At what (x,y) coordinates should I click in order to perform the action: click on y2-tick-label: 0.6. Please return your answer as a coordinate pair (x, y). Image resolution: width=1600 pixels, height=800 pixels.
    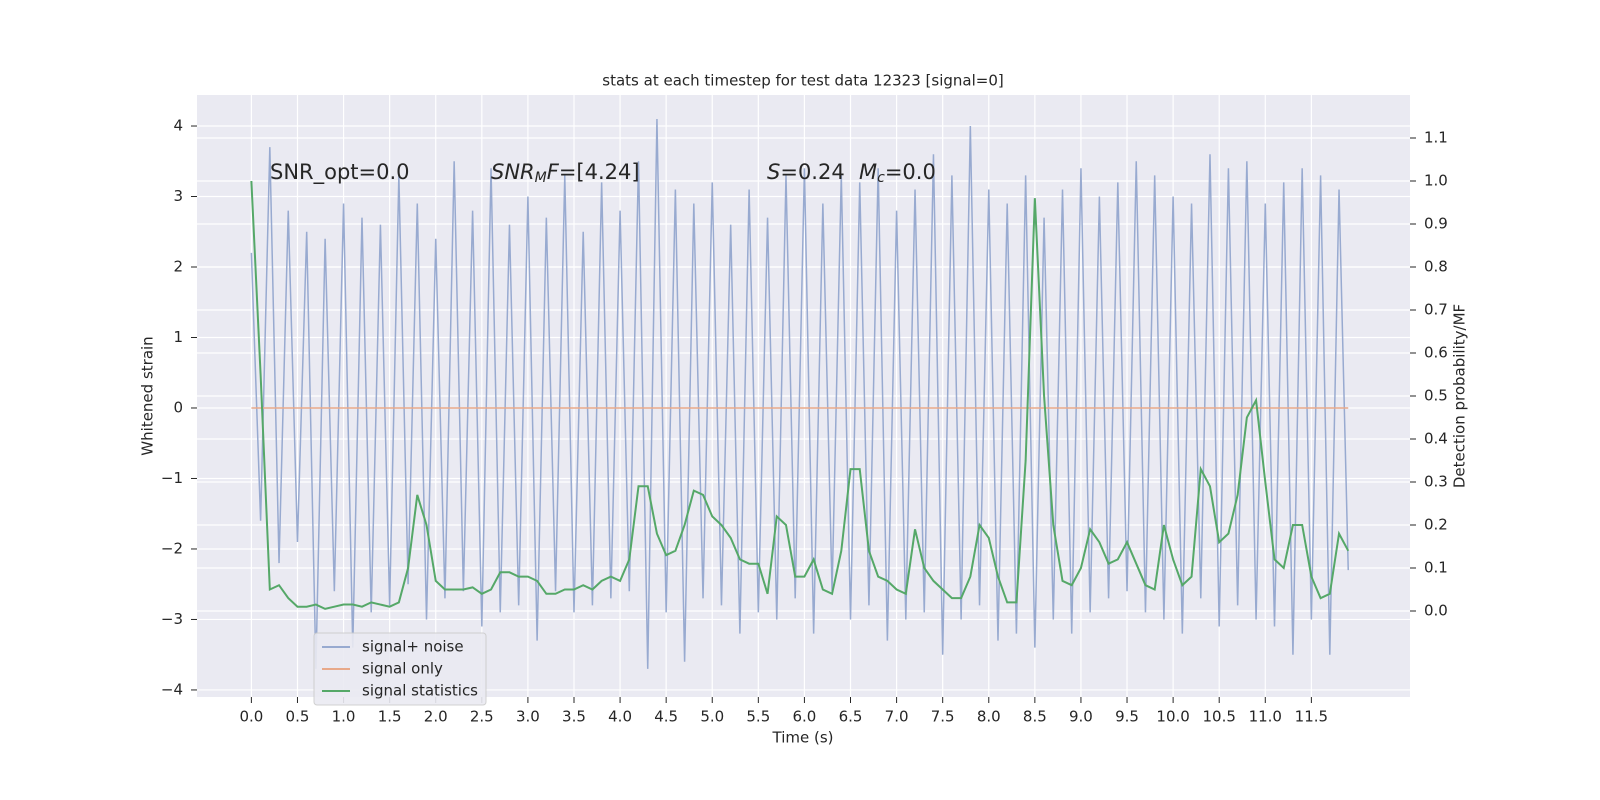
    Looking at the image, I should click on (1436, 353).